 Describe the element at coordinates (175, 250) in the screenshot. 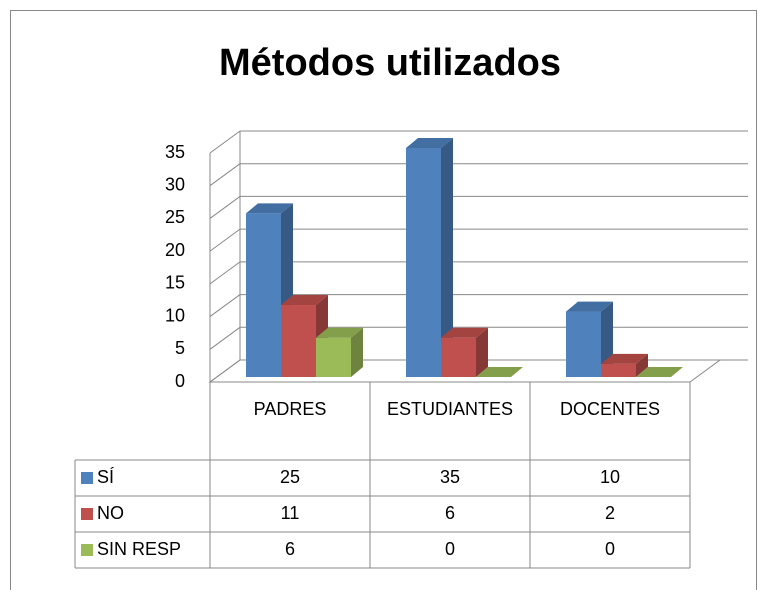

I see `y-tick-label: 20` at that location.